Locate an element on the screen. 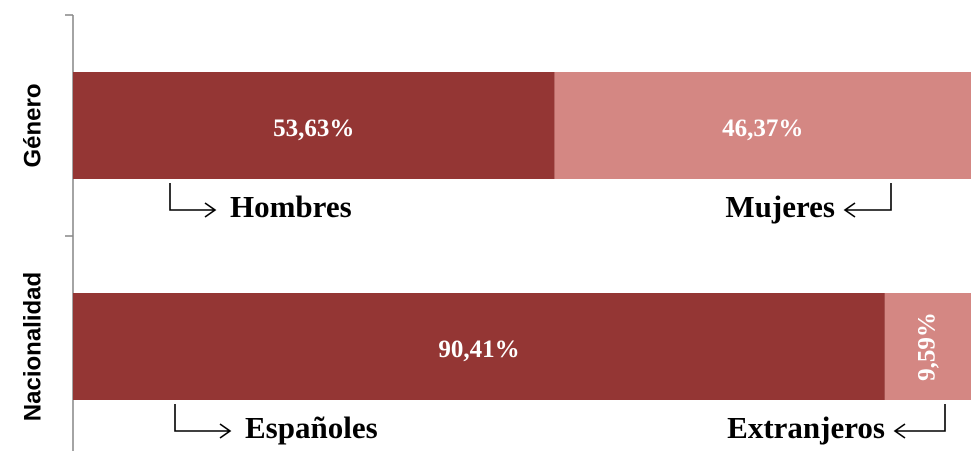 The width and height of the screenshot is (971, 451). value-label: 46,37% is located at coordinates (762, 128).